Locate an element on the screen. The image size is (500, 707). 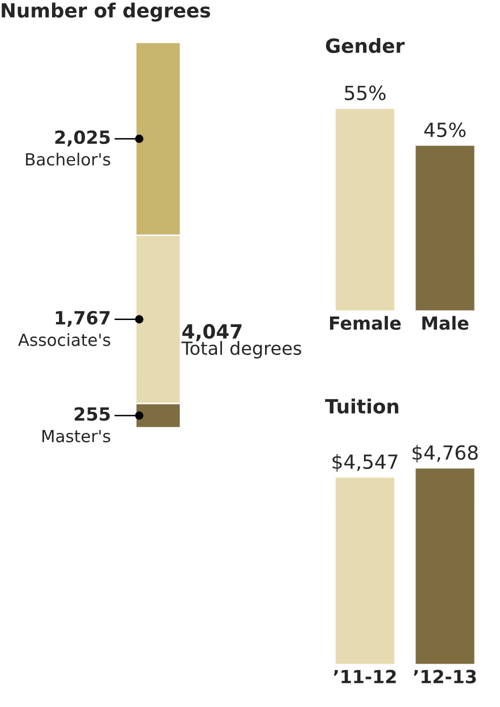
x-tick-label: ’11-12 is located at coordinates (365, 677).